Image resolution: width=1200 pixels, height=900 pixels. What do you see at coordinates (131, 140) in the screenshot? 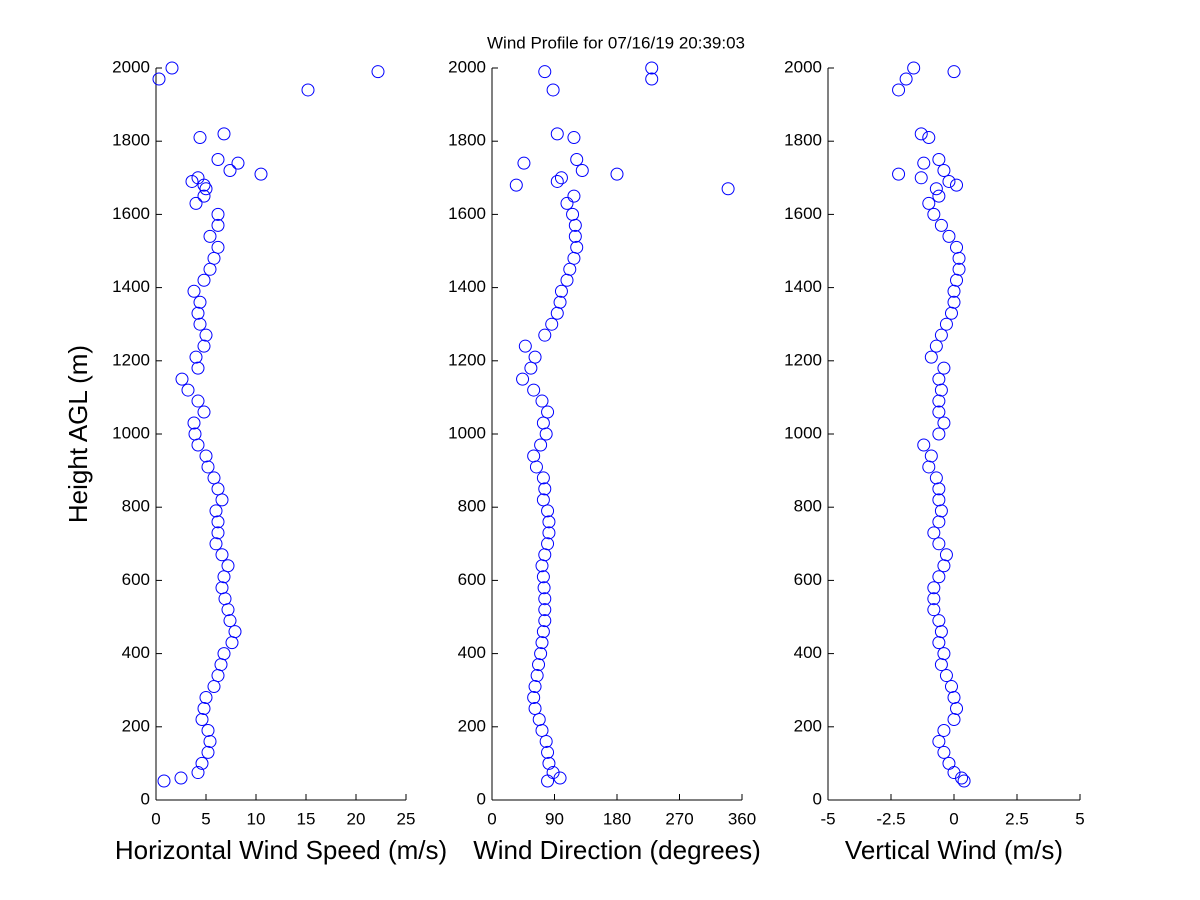
I see `y-tick-label: 1800` at bounding box center [131, 140].